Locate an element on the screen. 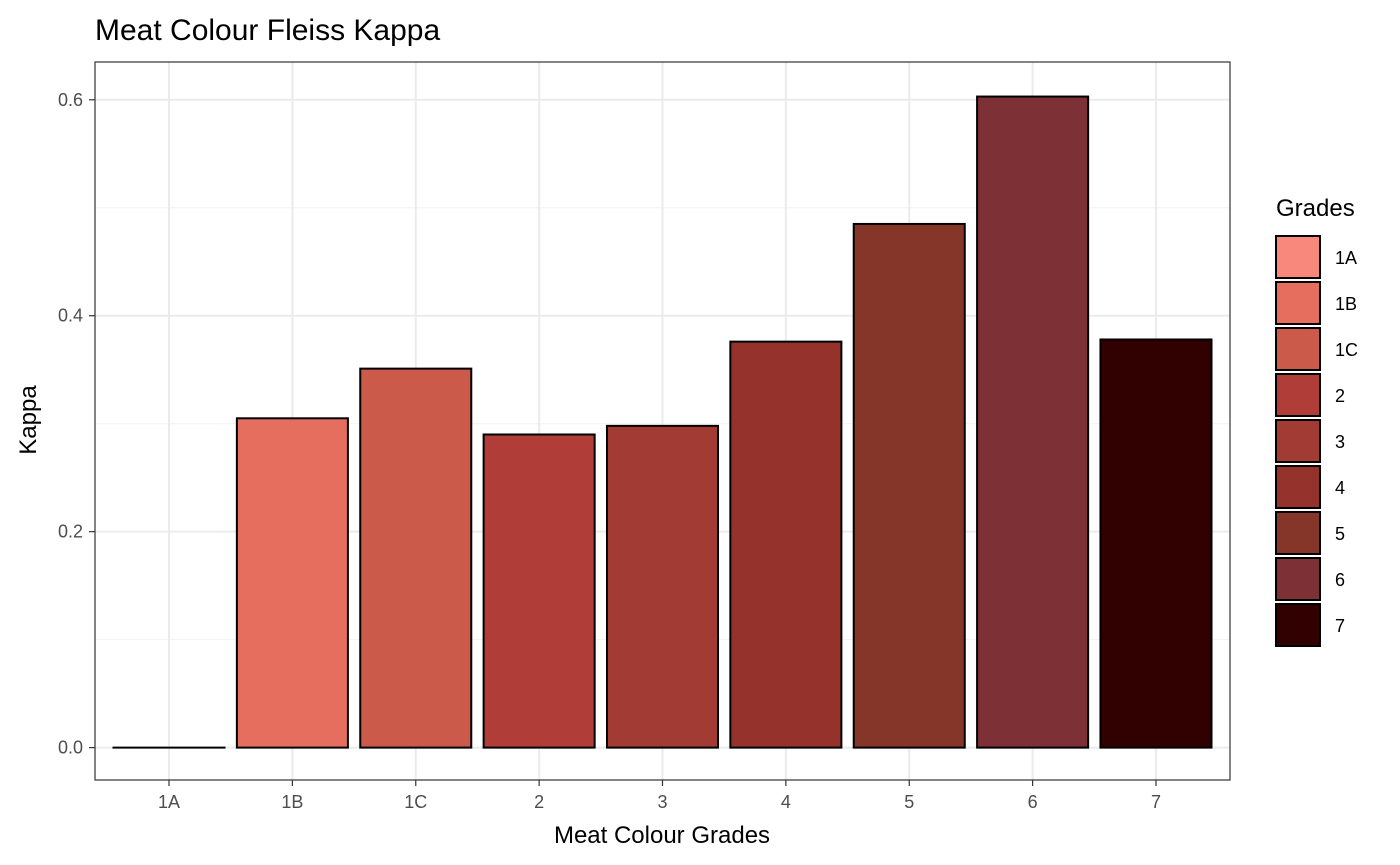 This screenshot has width=1400, height=865. legend-label-7: 7 is located at coordinates (1340, 626).